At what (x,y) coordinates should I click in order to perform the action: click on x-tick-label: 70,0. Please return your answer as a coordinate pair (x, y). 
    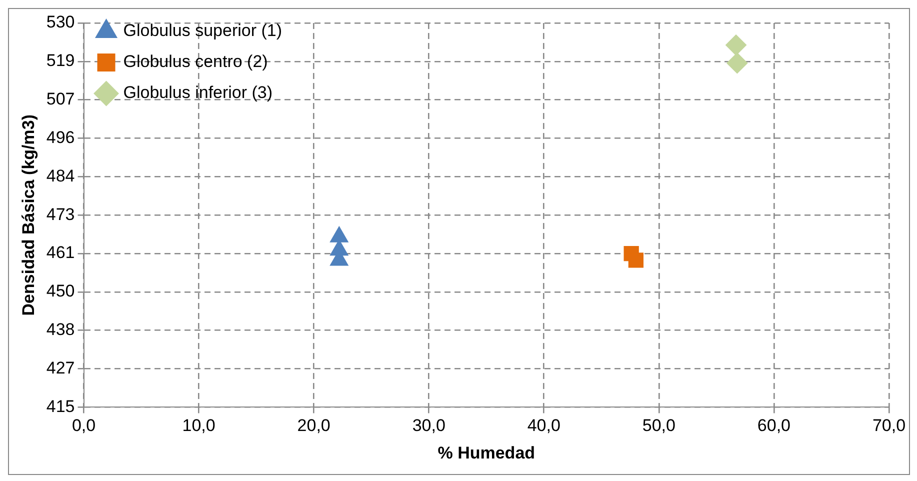
    Looking at the image, I should click on (889, 426).